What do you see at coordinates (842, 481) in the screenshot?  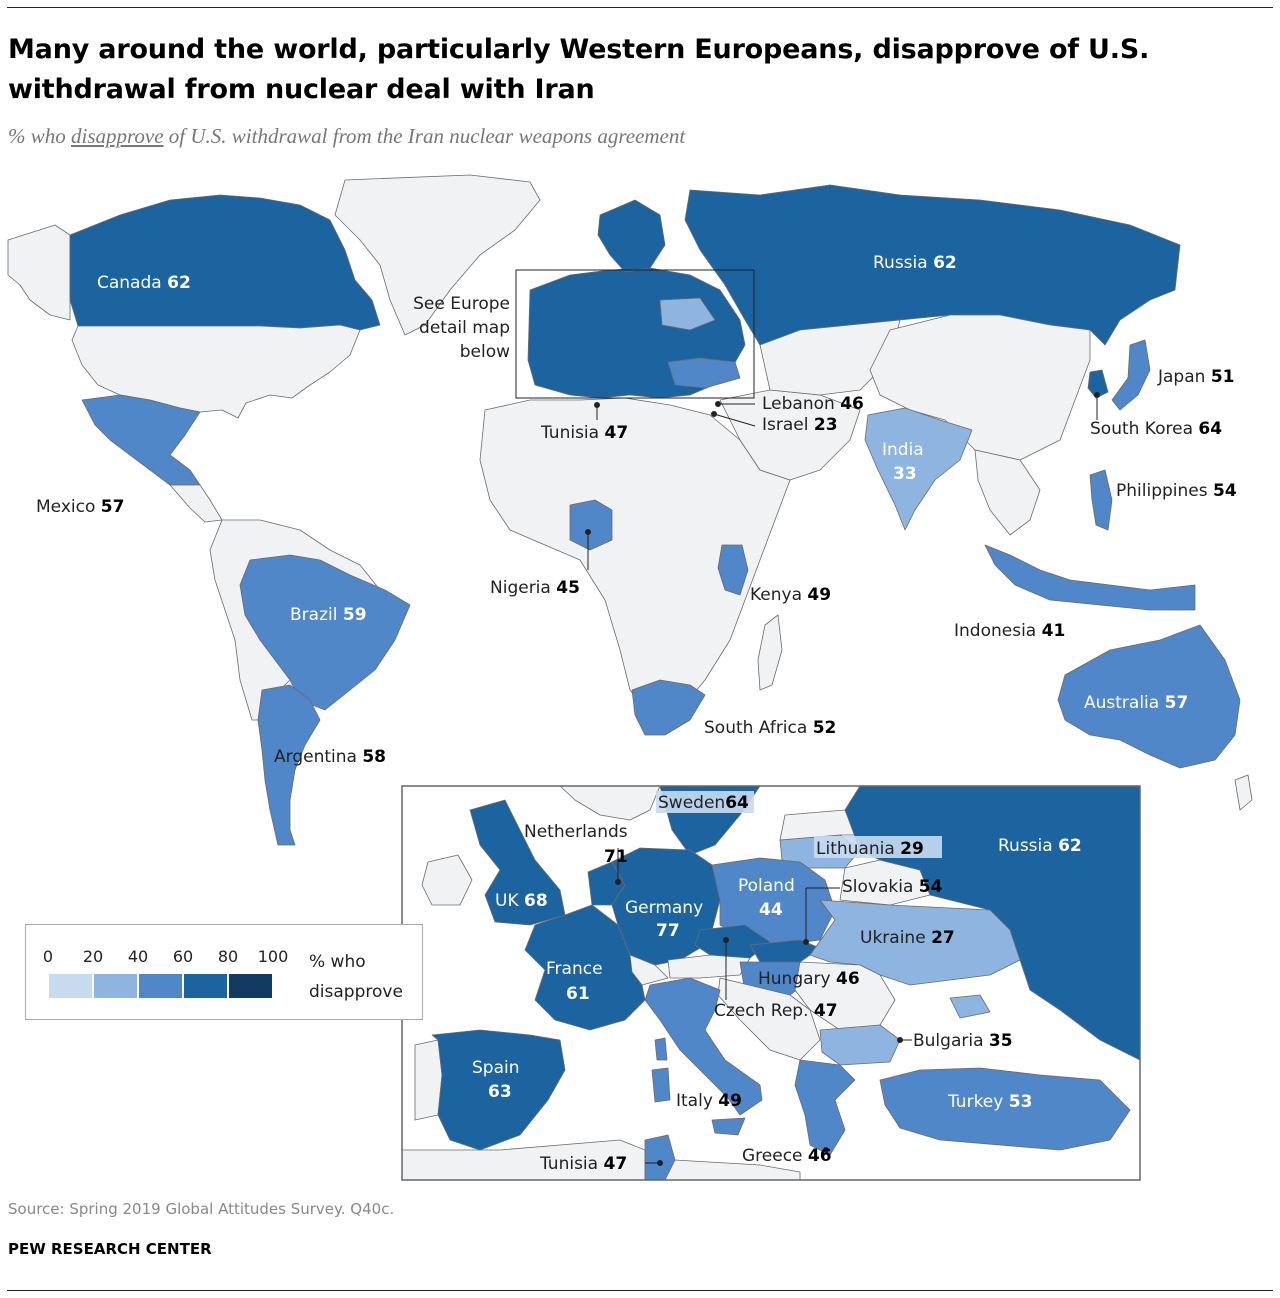 I see `world-leader-lines` at bounding box center [842, 481].